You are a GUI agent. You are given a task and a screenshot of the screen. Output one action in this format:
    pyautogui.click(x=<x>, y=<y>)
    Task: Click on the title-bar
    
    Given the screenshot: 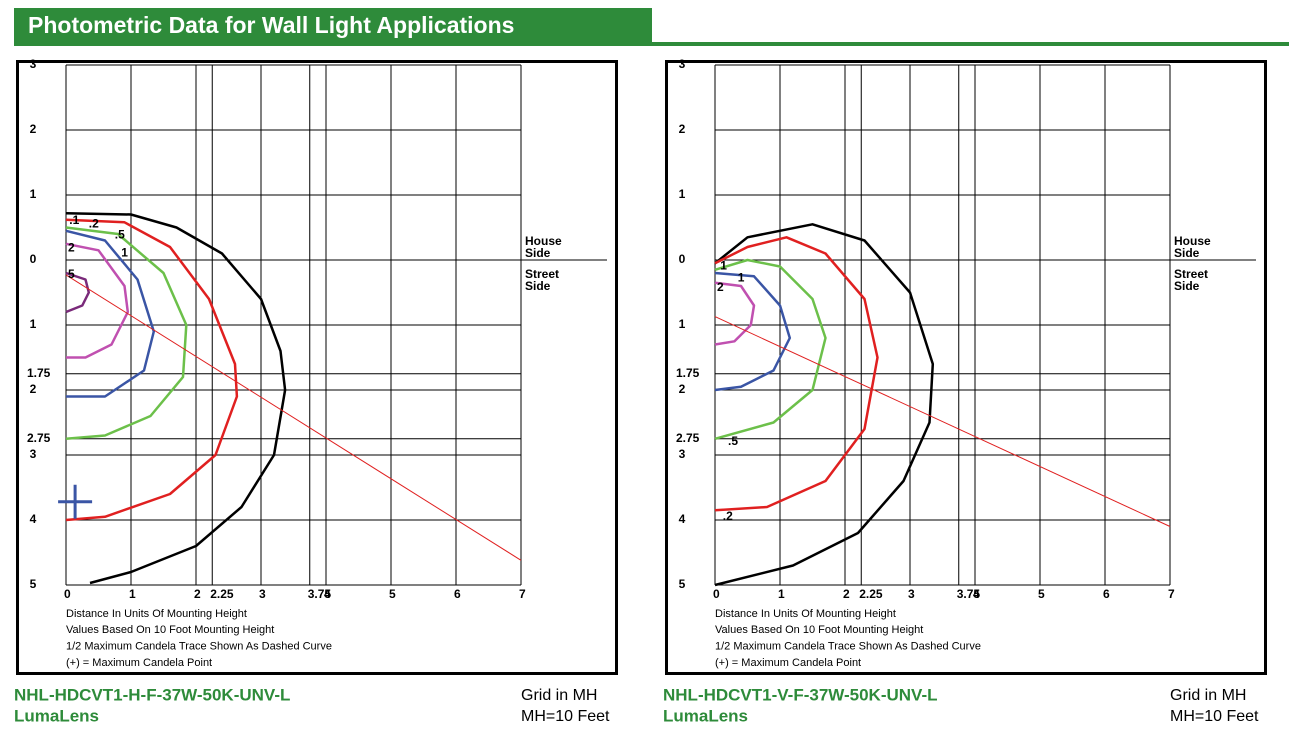 What is the action you would take?
    pyautogui.click(x=333, y=26)
    